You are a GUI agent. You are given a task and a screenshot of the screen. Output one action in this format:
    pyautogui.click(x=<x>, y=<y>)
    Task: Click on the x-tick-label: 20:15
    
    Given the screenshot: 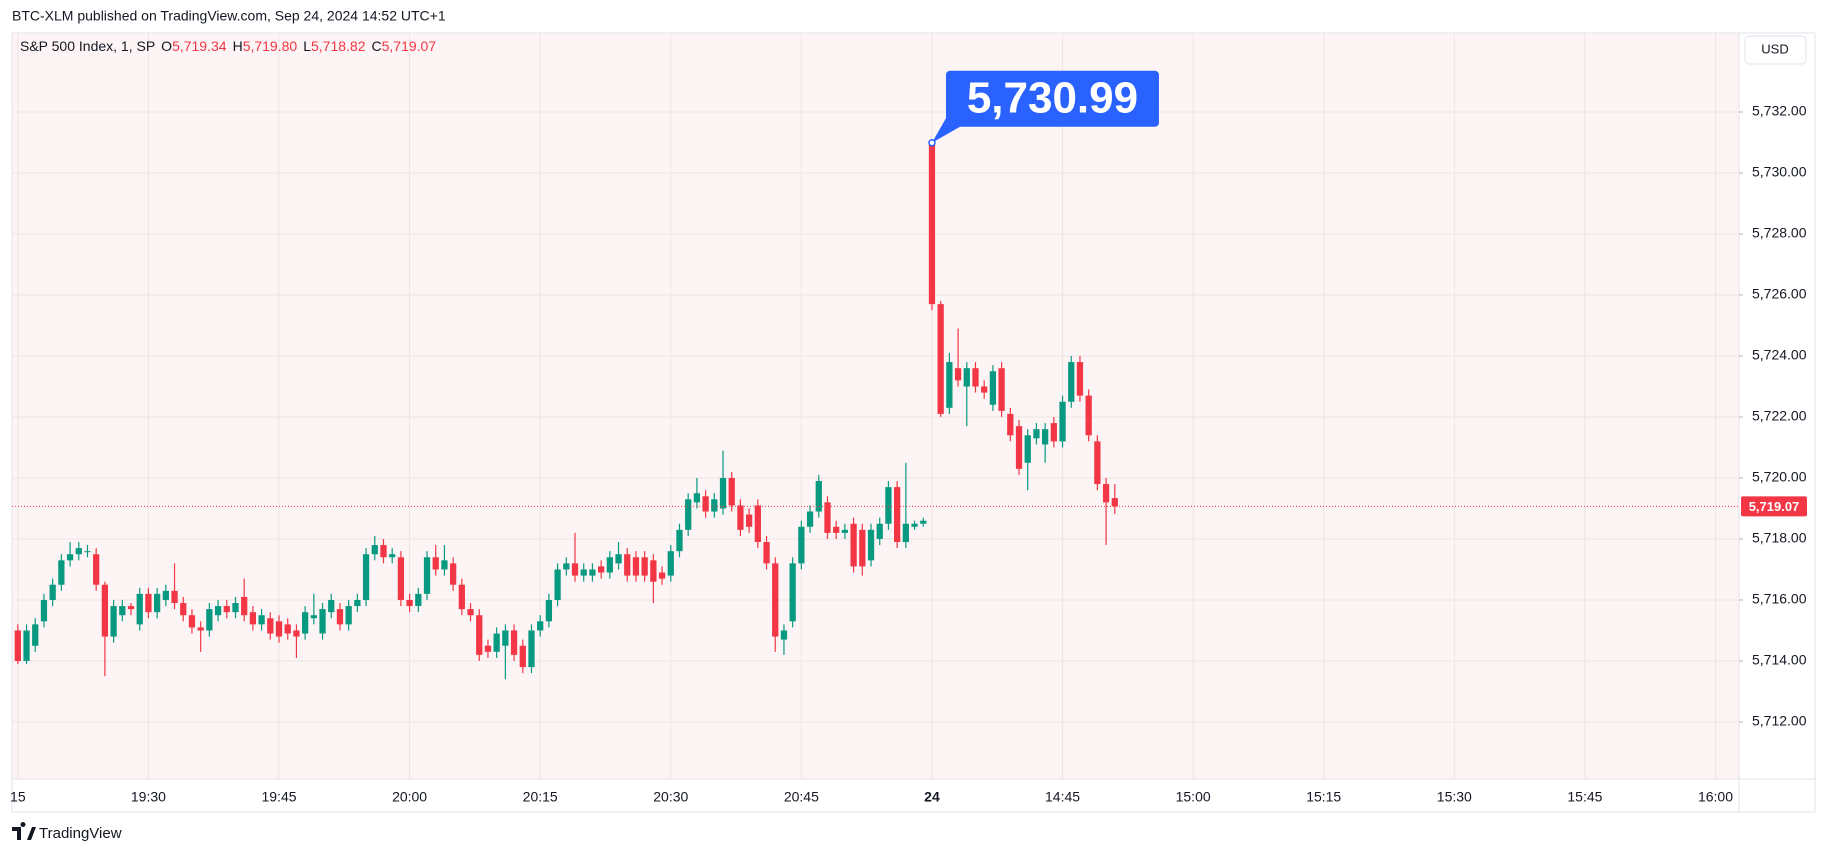 What is the action you would take?
    pyautogui.click(x=540, y=797)
    